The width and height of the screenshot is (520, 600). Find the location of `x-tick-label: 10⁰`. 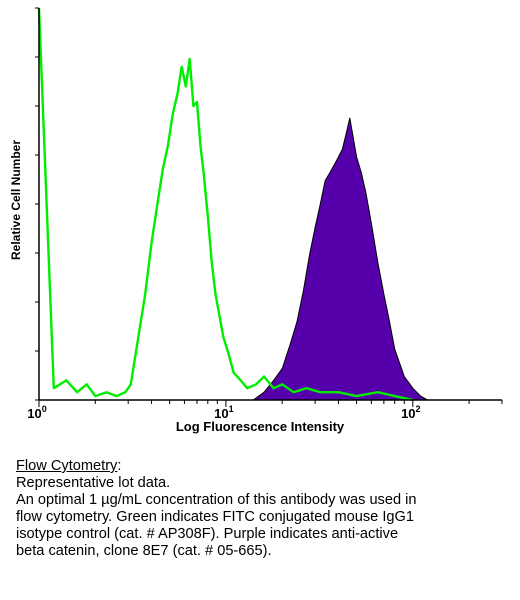

x-tick-label: 10⁰ is located at coordinates (36, 412).